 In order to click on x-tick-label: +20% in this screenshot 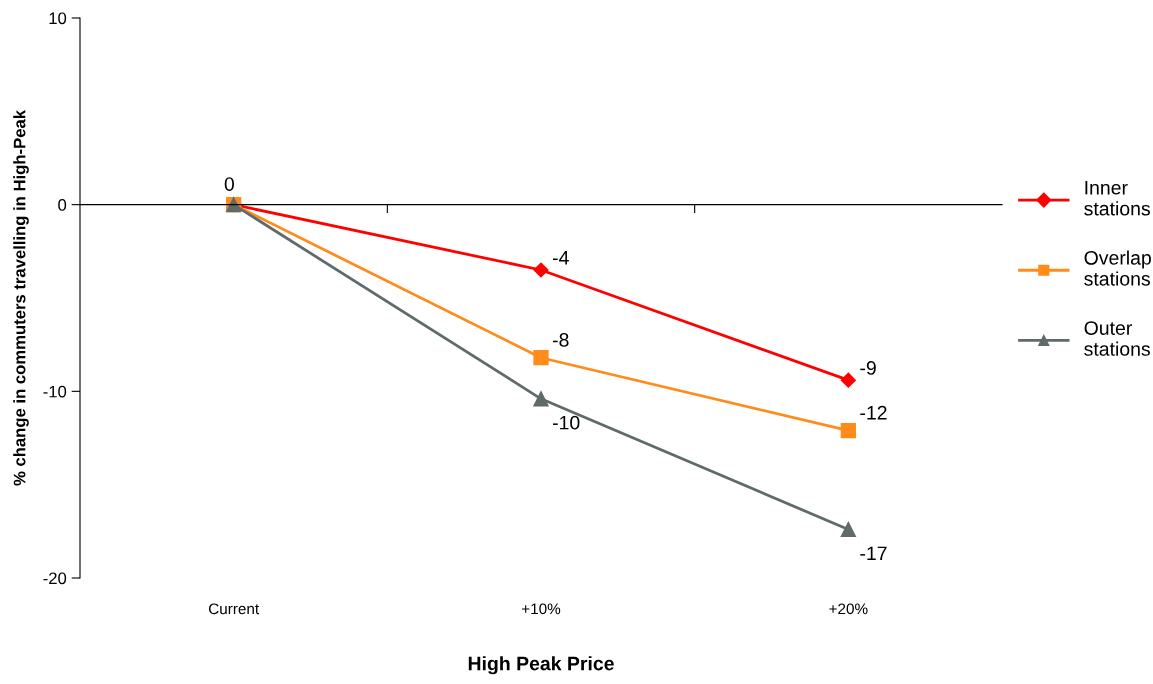, I will do `click(848, 609)`.